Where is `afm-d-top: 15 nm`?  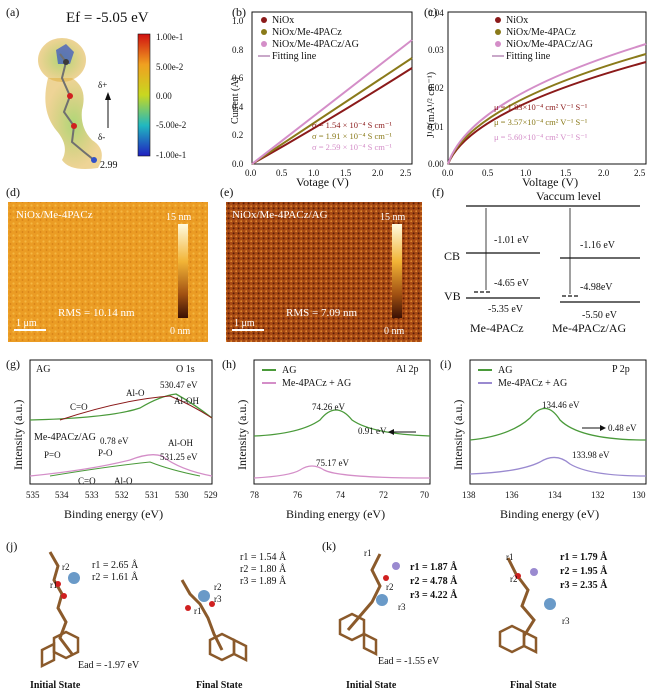
afm-d-top: 15 nm is located at coordinates (179, 217).